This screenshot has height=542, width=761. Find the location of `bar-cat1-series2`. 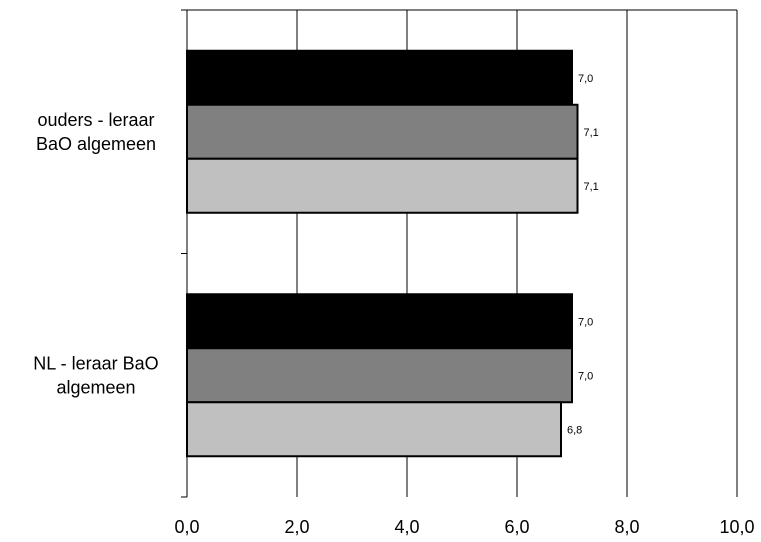

bar-cat1-series2 is located at coordinates (374, 429).